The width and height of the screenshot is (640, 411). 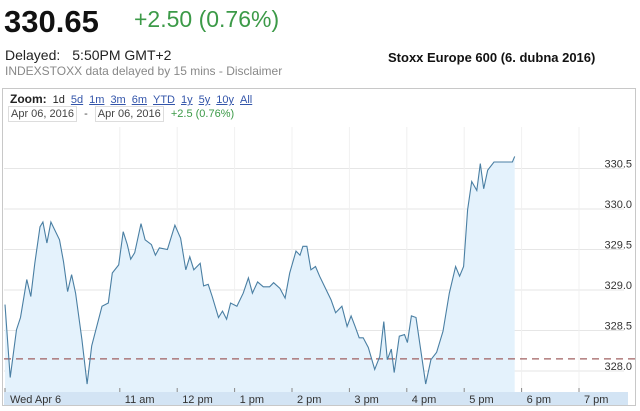 I want to click on y-tick-label: 329.5, so click(x=618, y=246).